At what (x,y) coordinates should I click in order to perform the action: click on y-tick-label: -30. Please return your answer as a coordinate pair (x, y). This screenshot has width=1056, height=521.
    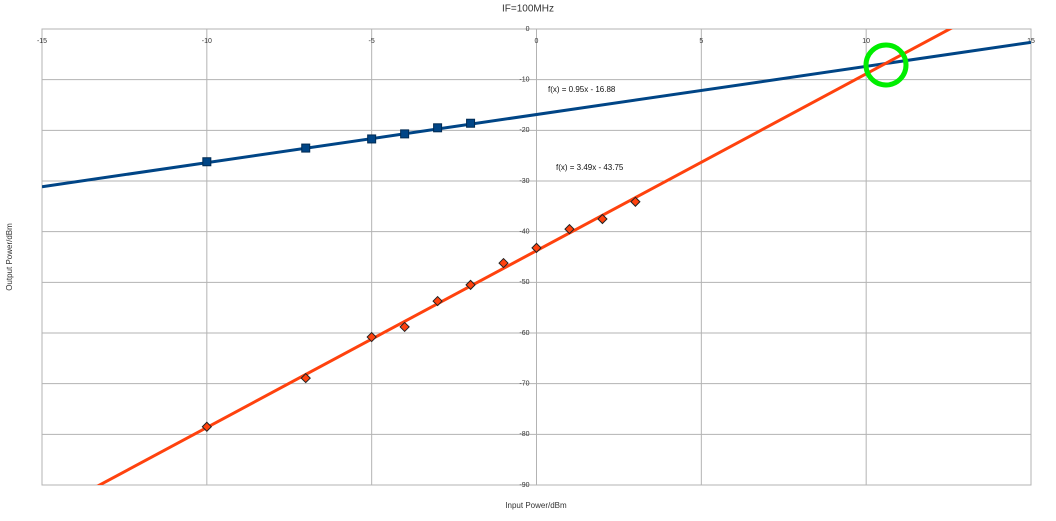
    Looking at the image, I should click on (524, 181).